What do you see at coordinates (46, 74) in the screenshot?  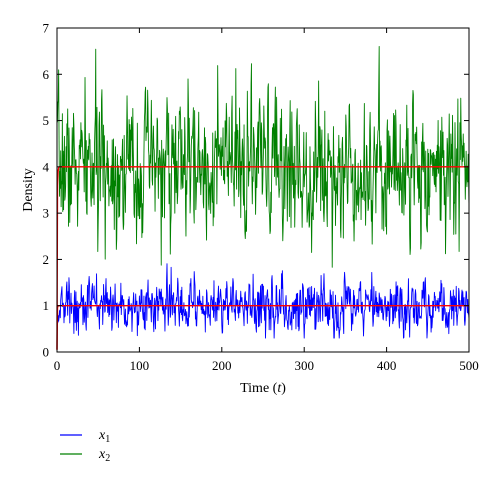 I see `y-tick-label: 6` at bounding box center [46, 74].